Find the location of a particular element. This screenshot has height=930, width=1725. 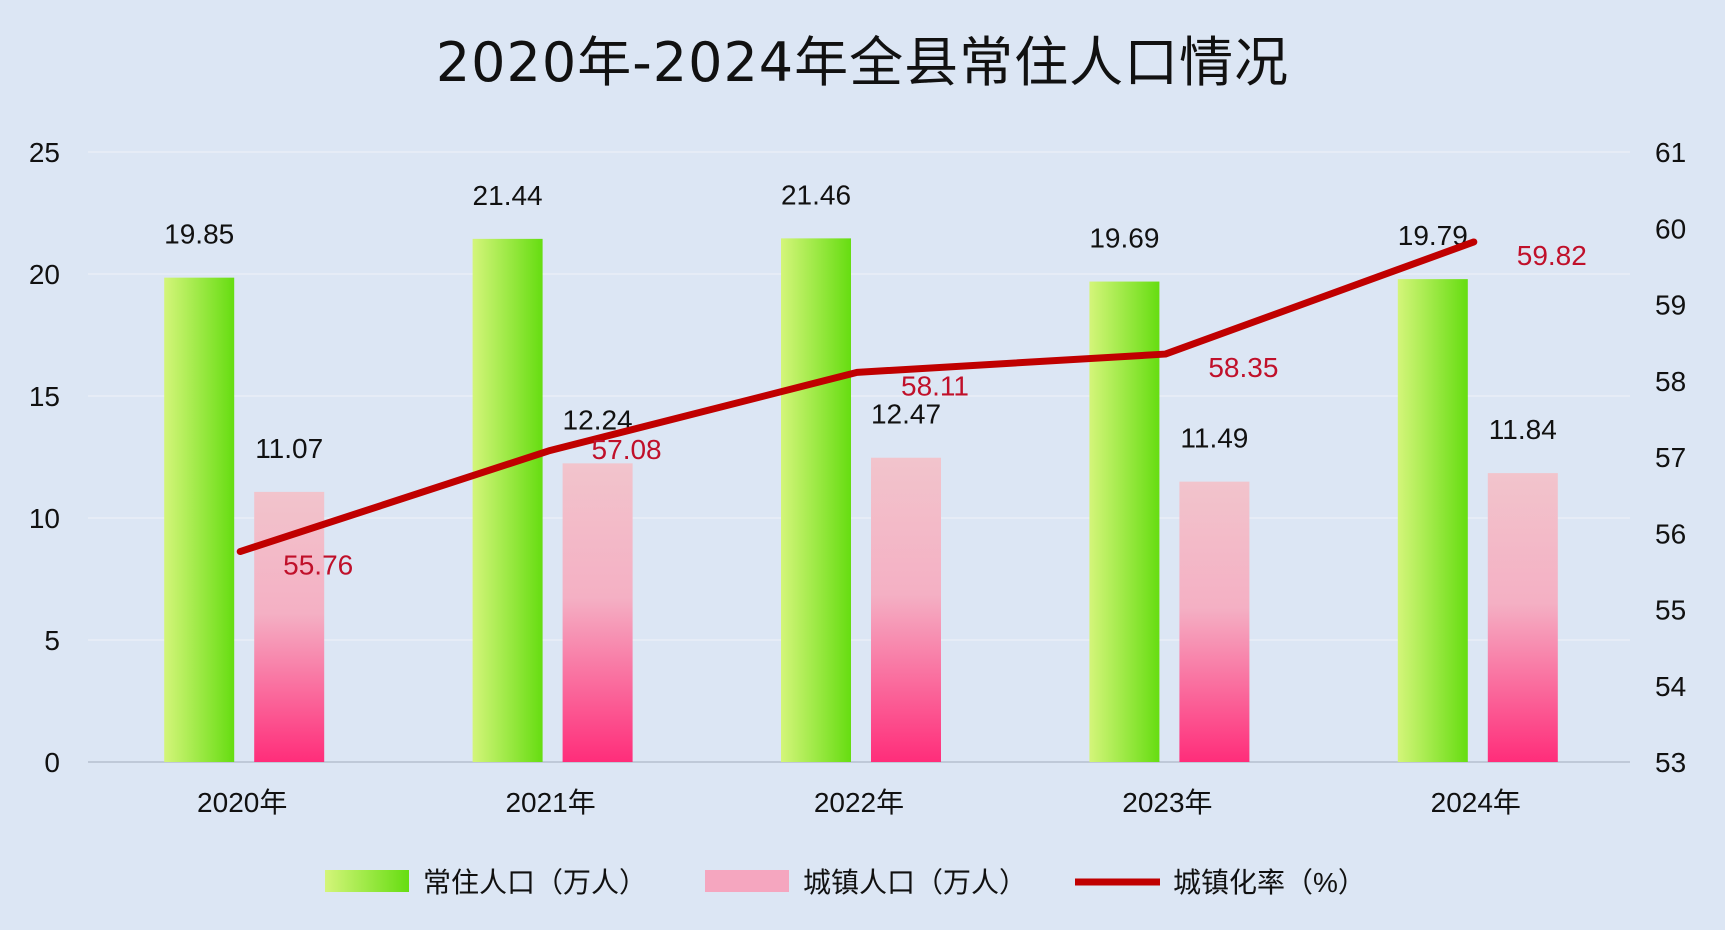

bar-data-label: 19.85 is located at coordinates (199, 234).